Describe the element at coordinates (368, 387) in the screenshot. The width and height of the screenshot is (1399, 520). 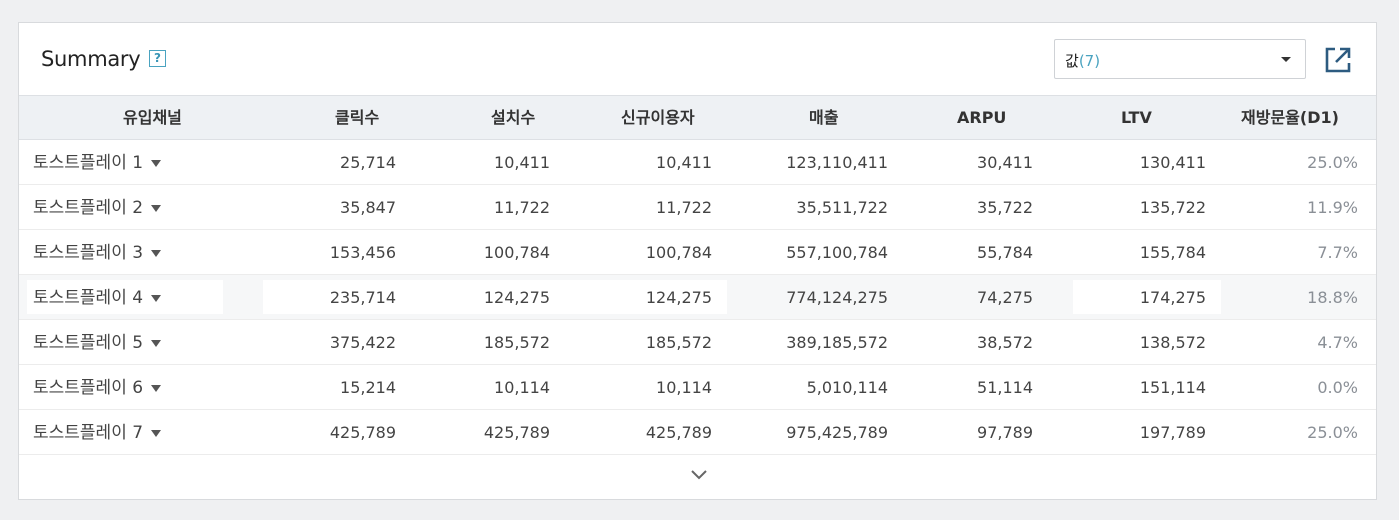
I see `clicks-cell: 15,214` at that location.